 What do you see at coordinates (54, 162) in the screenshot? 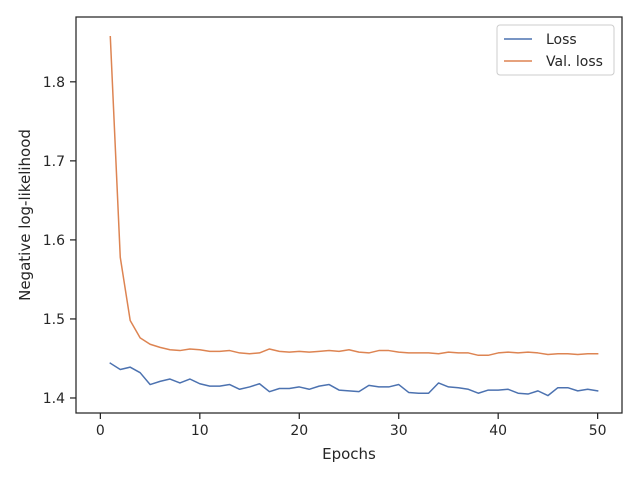
I see `y-tick-label: 1.7` at bounding box center [54, 162].